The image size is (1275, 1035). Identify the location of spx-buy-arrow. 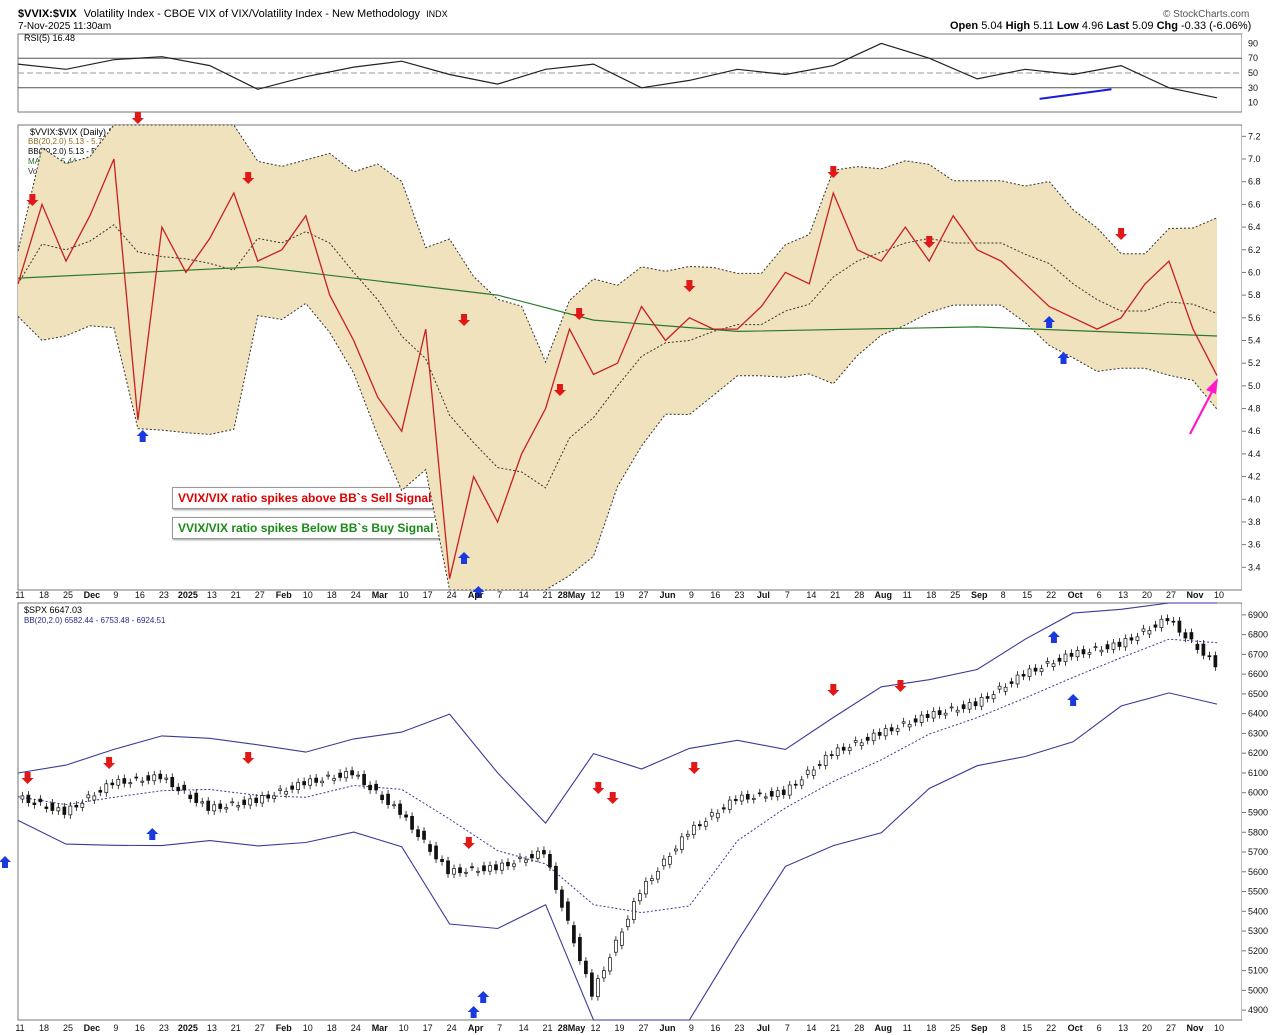
(1073, 700).